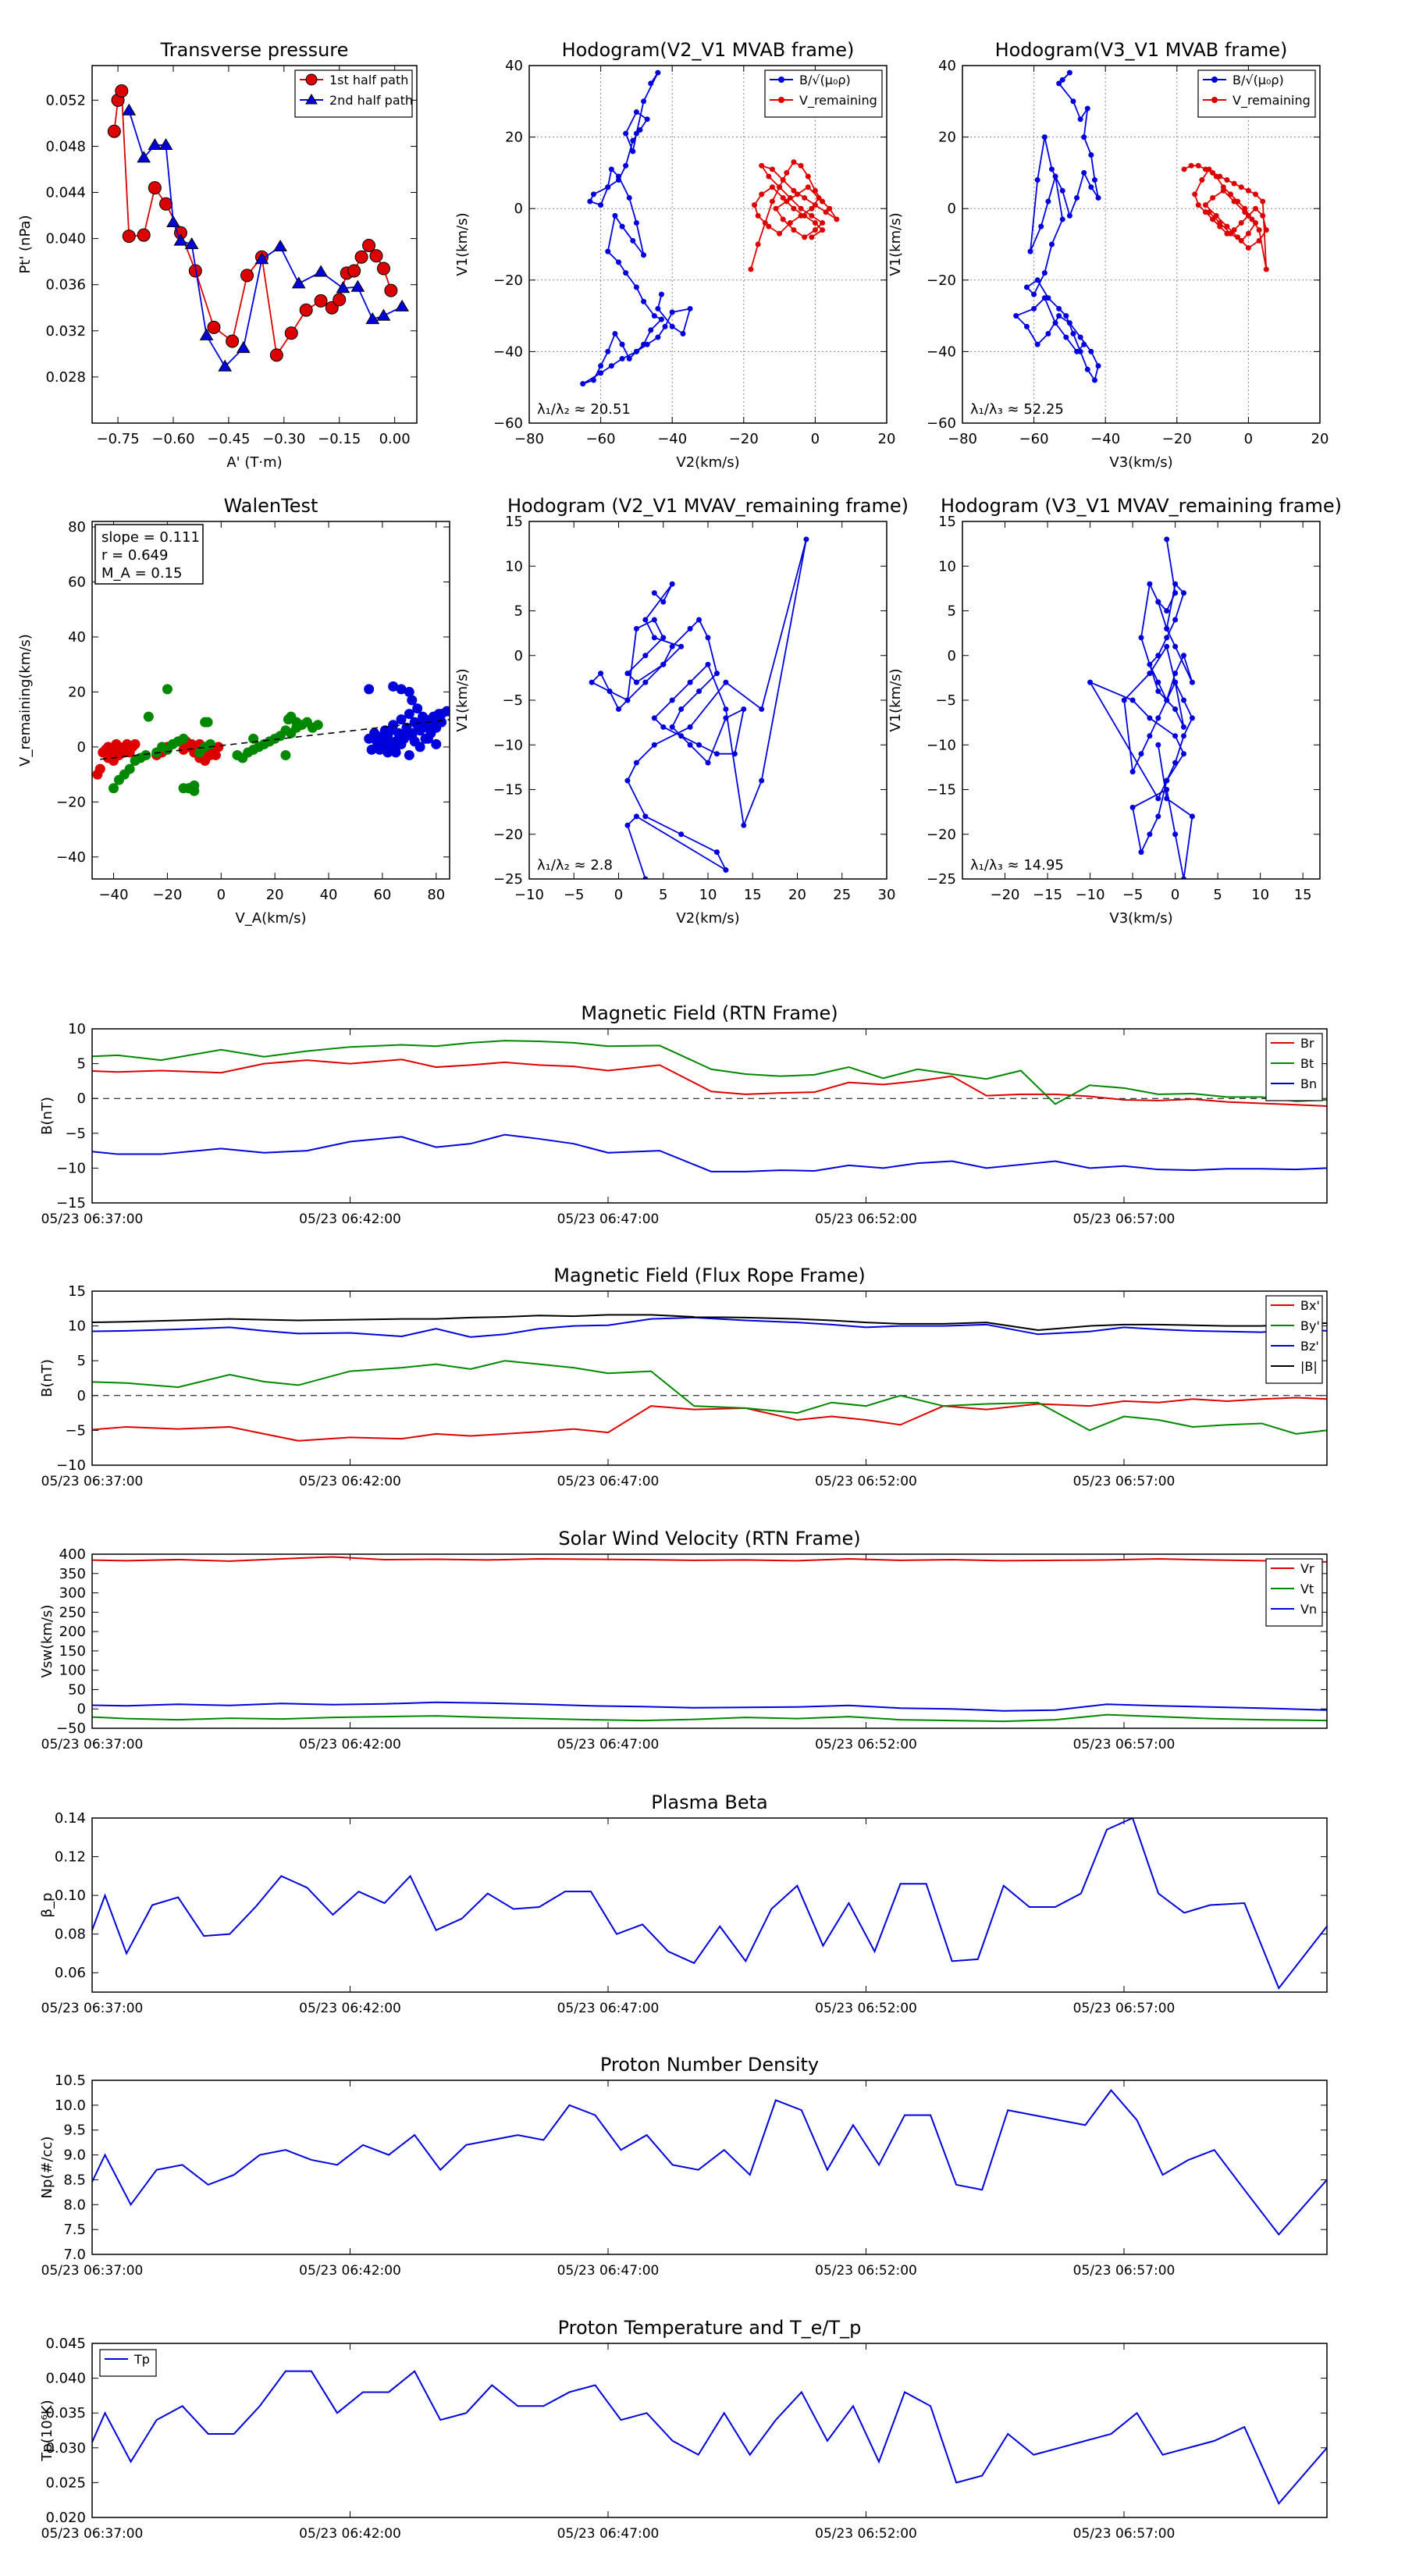  Describe the element at coordinates (395, 439) in the screenshot. I see `x-tick-label: 0.00` at that location.